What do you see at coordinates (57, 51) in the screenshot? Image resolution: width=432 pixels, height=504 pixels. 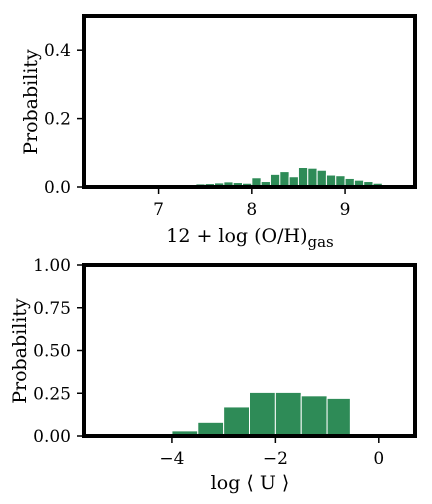 I see `y-tick-label: 0.4` at bounding box center [57, 51].